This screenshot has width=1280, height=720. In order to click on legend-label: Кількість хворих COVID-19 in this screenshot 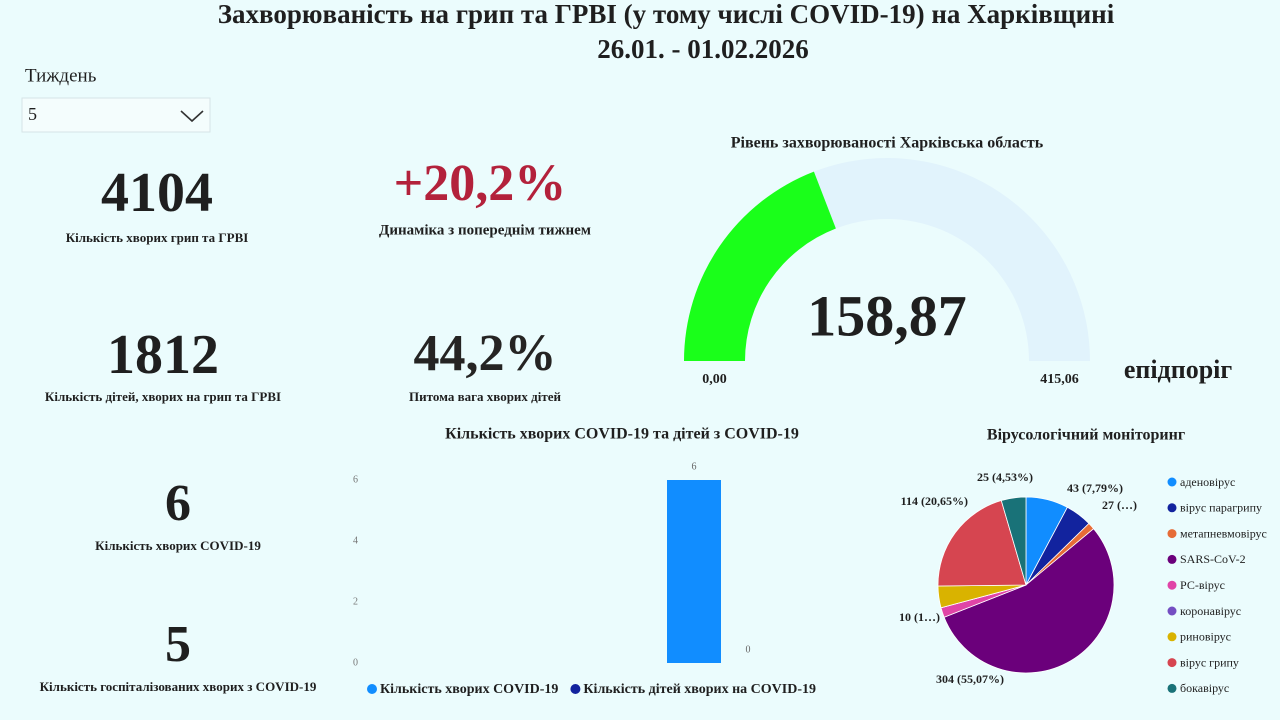, I will do `click(469, 689)`.